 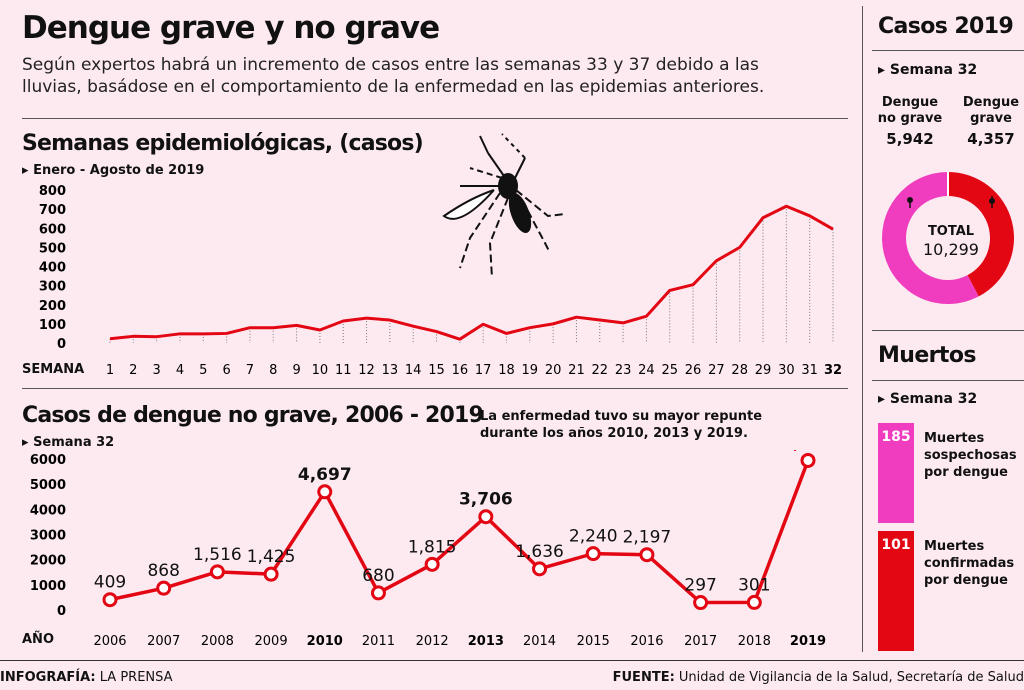 What do you see at coordinates (163, 641) in the screenshot?
I see `x-tick-label: 2007` at bounding box center [163, 641].